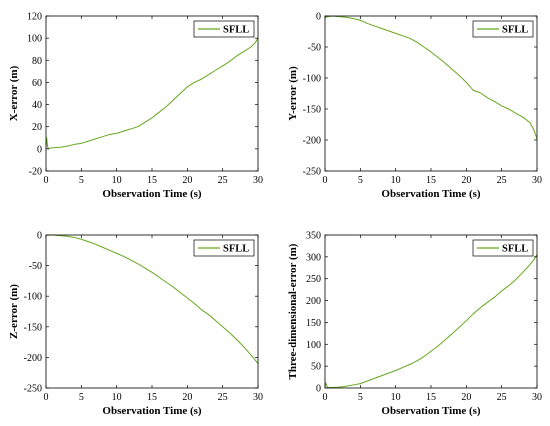  What do you see at coordinates (37, 105) in the screenshot?
I see `y-tick-label: 40` at bounding box center [37, 105].